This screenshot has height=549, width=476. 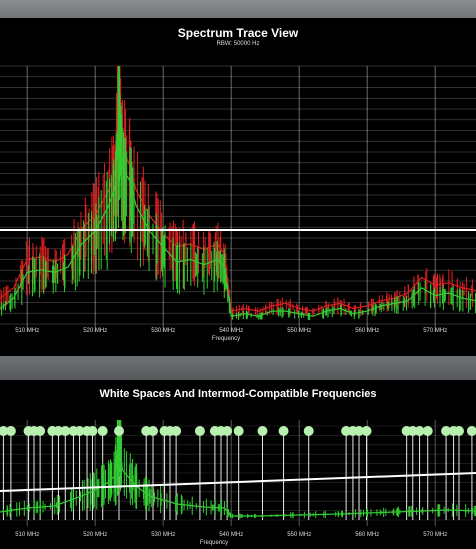 What do you see at coordinates (238, 368) in the screenshot?
I see `panel-divider` at bounding box center [238, 368].